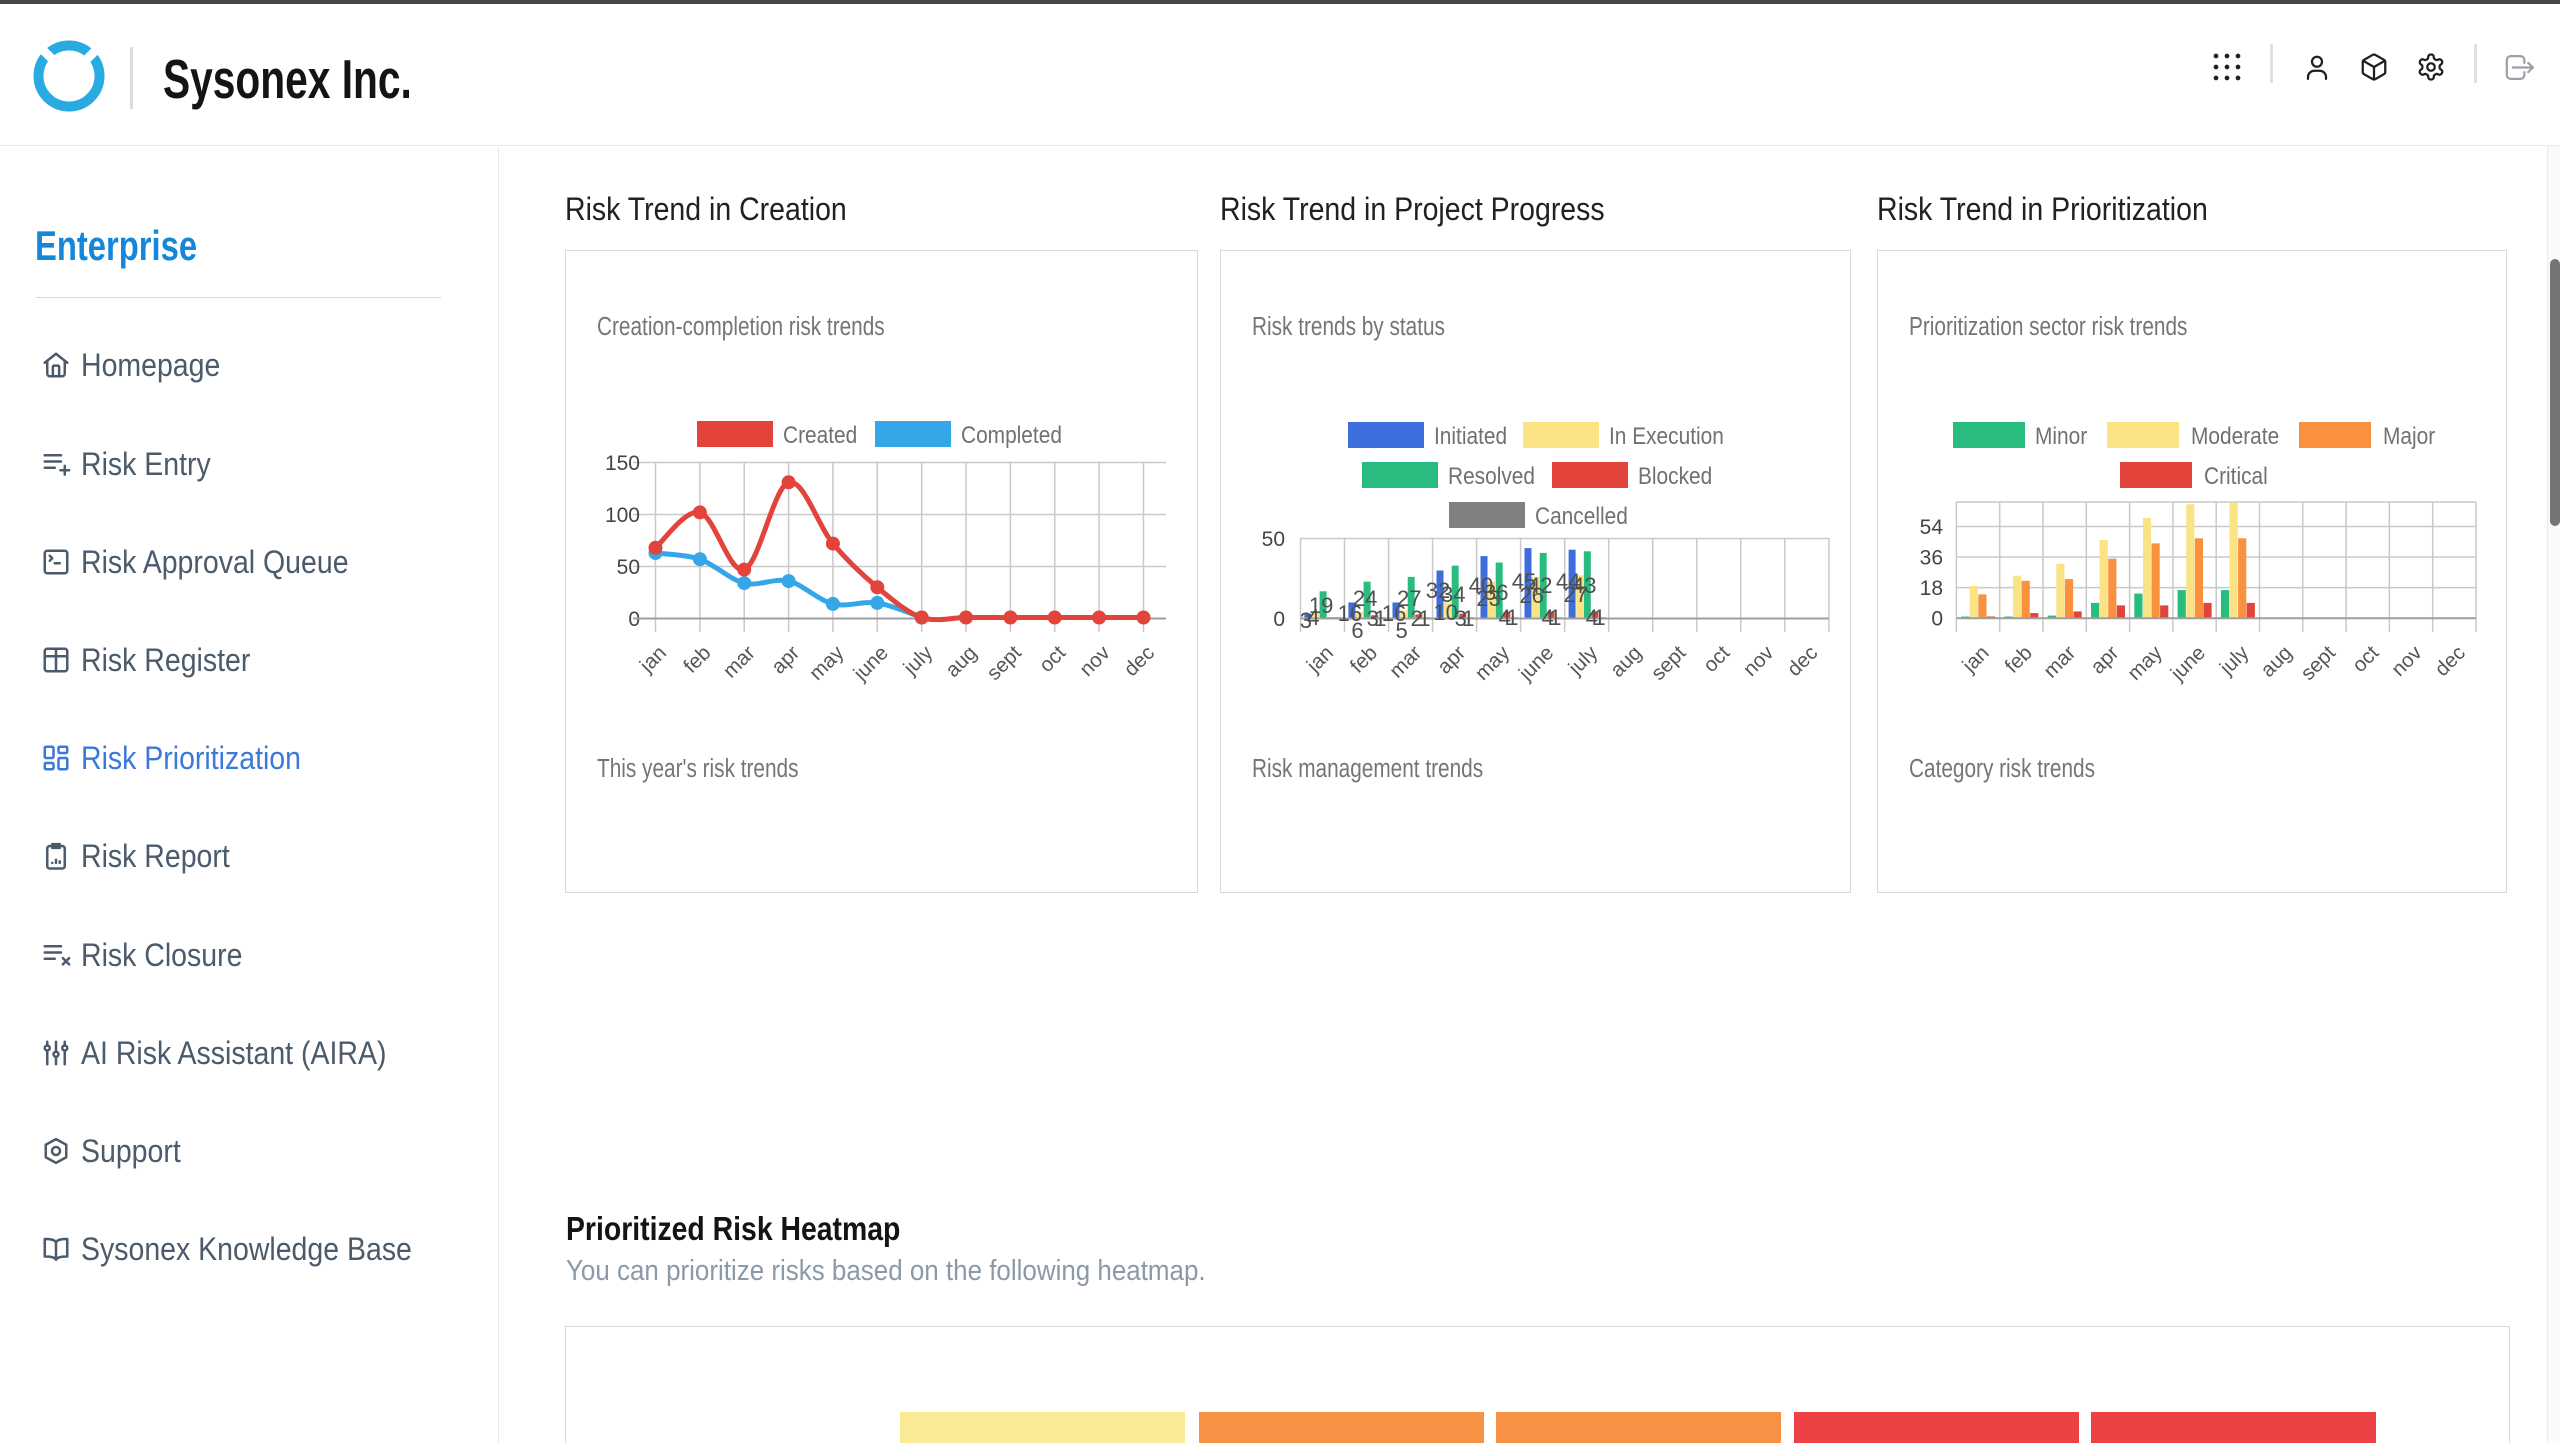 The image size is (2560, 1443). I want to click on svg-text: 24, so click(1365, 598).